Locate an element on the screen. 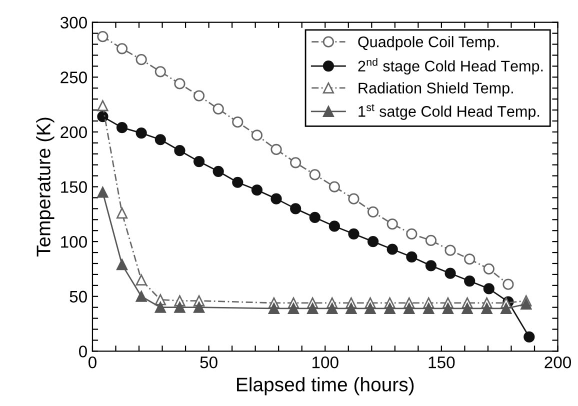  y-axis-title: Temperature (K) is located at coordinates (45, 187).